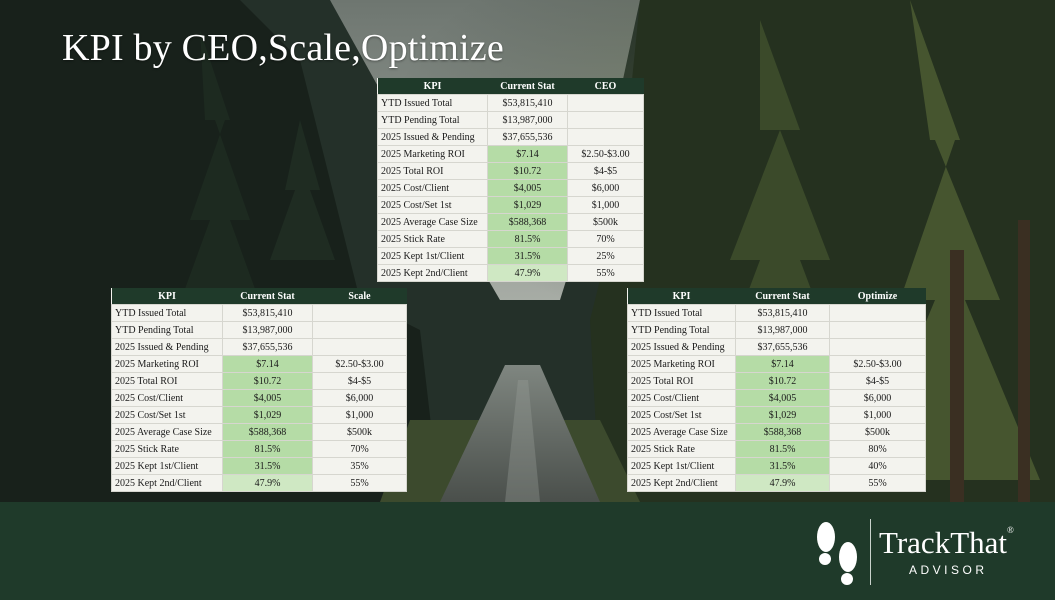 This screenshot has height=600, width=1055. What do you see at coordinates (877, 449) in the screenshot?
I see `target-cell: 80%` at bounding box center [877, 449].